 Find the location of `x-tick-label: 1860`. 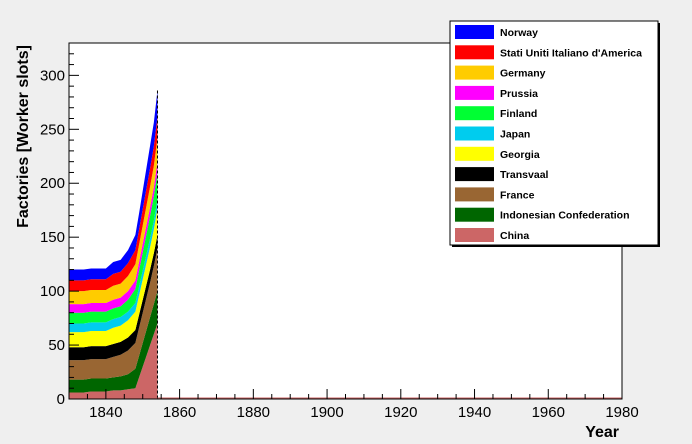

x-tick-label: 1860 is located at coordinates (179, 412).